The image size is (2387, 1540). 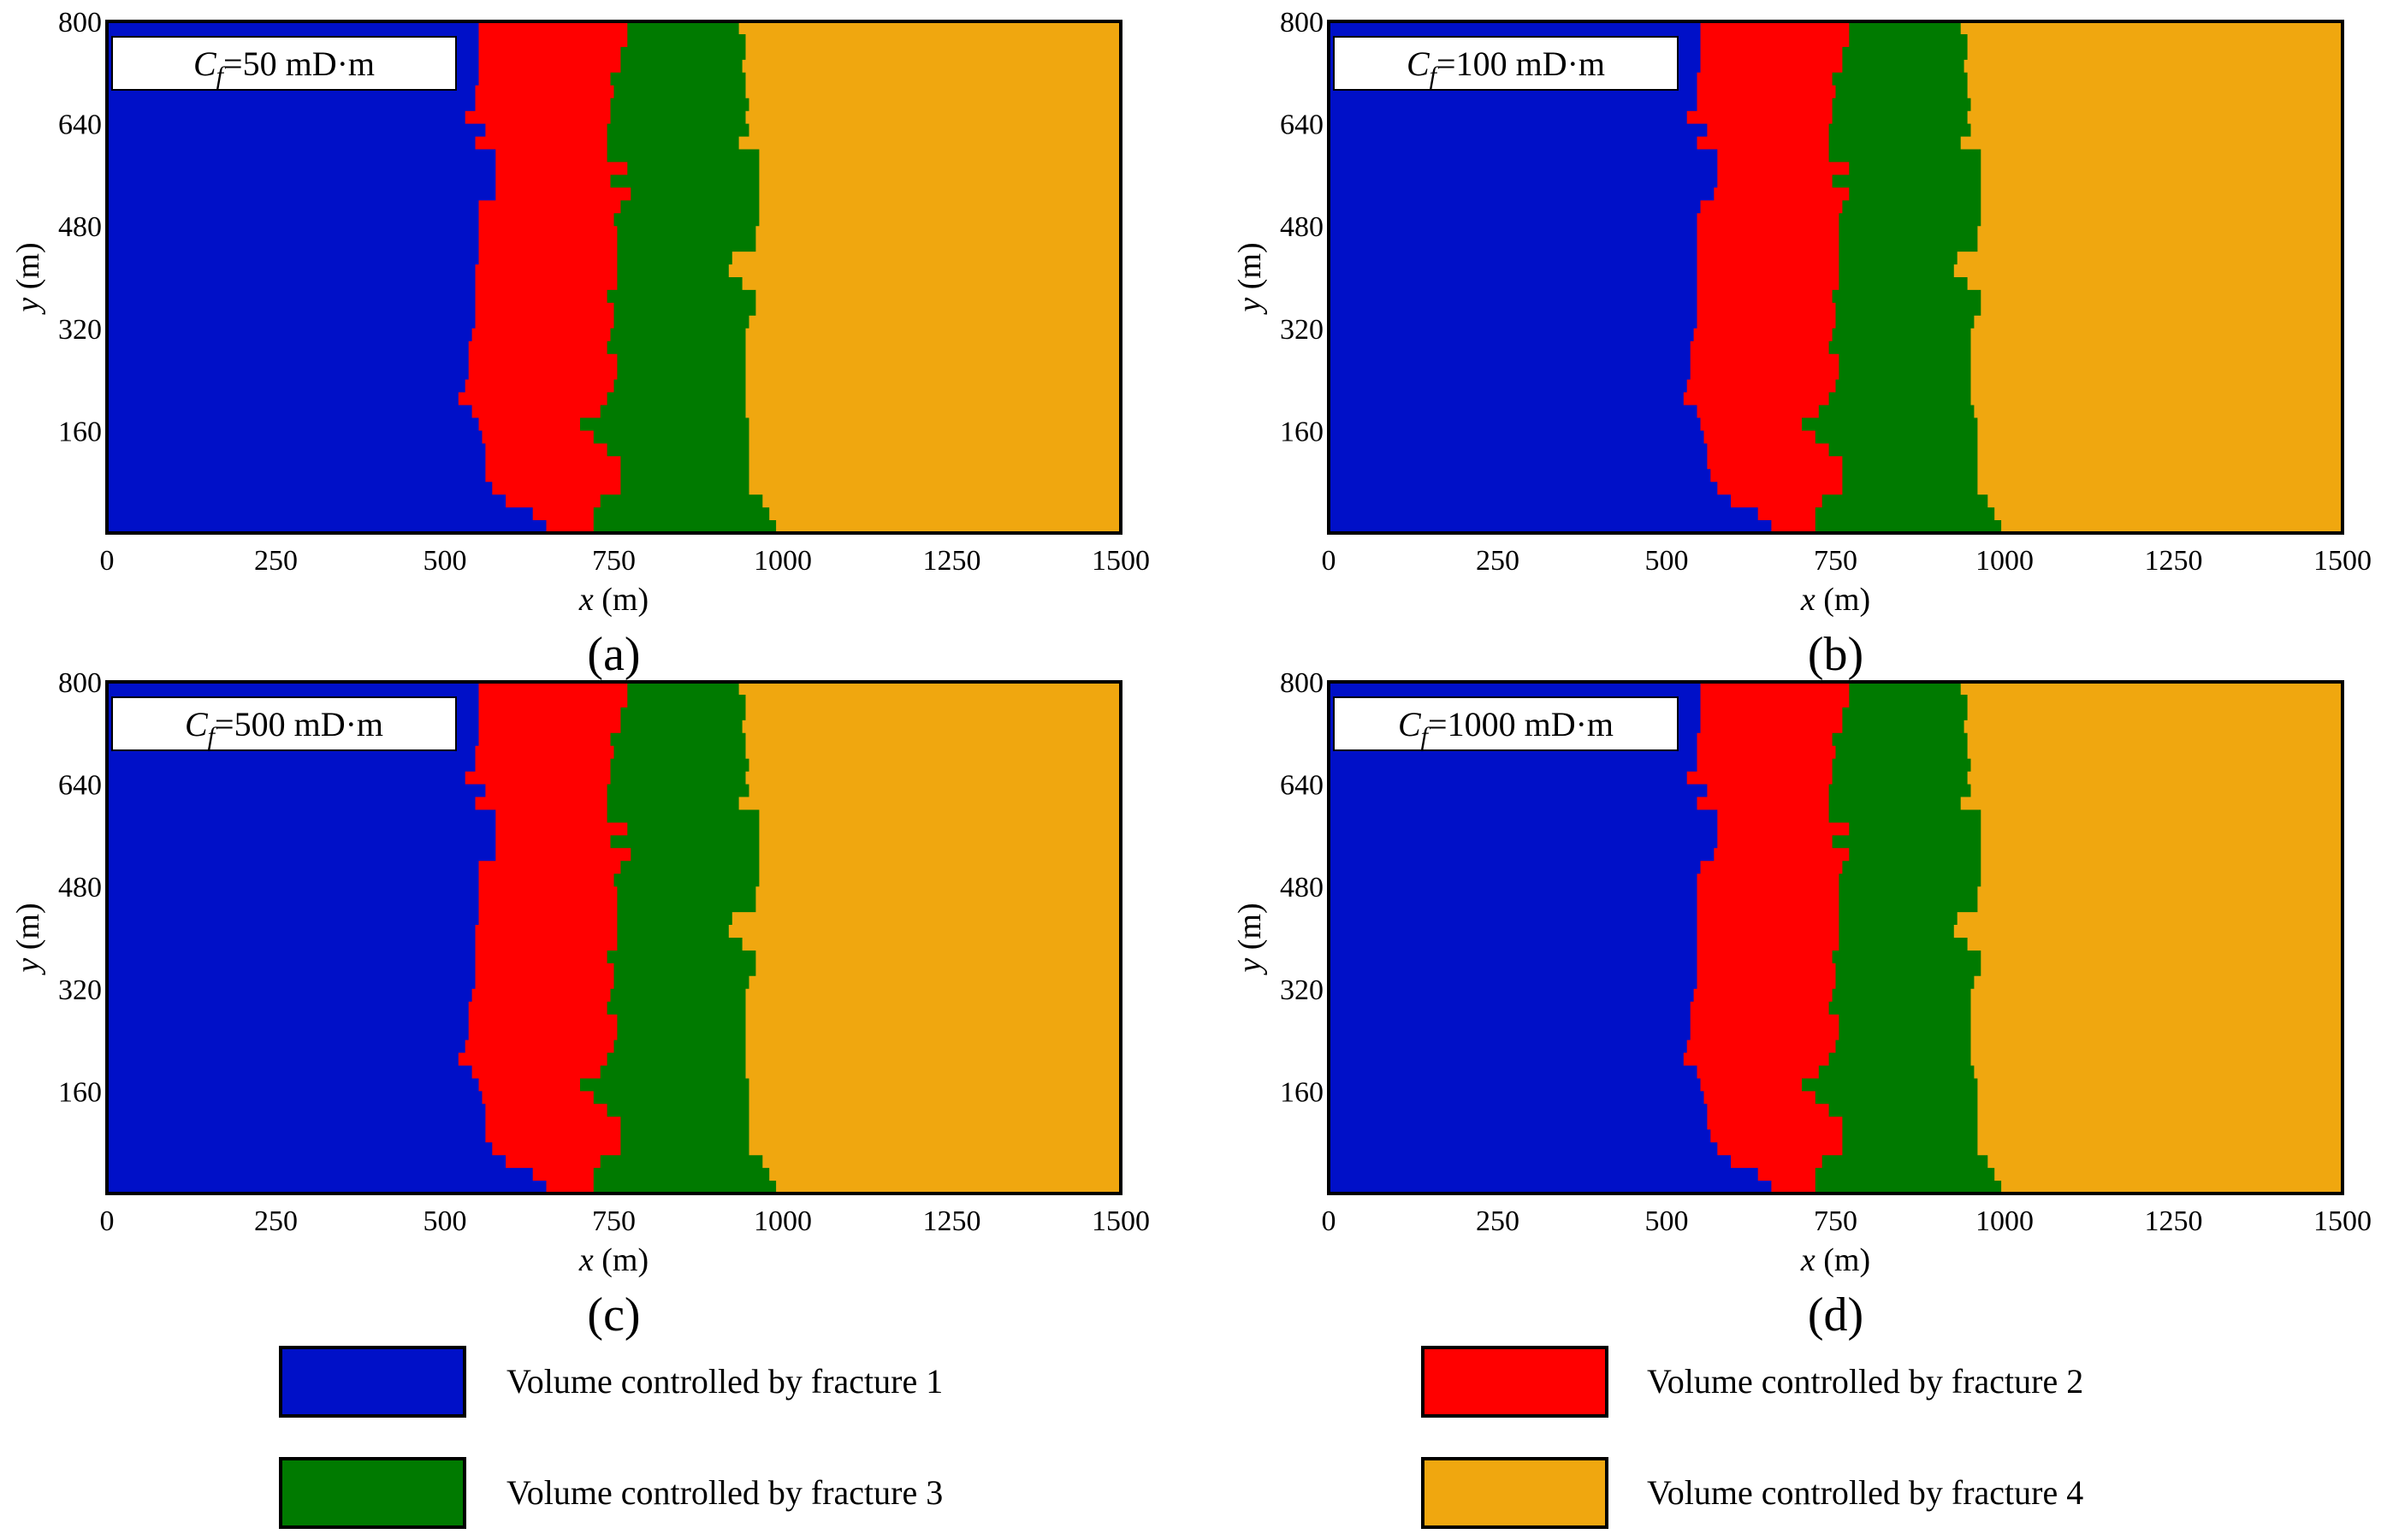 I want to click on legend-label: Volume controlled by fracture 3, so click(x=724, y=1492).